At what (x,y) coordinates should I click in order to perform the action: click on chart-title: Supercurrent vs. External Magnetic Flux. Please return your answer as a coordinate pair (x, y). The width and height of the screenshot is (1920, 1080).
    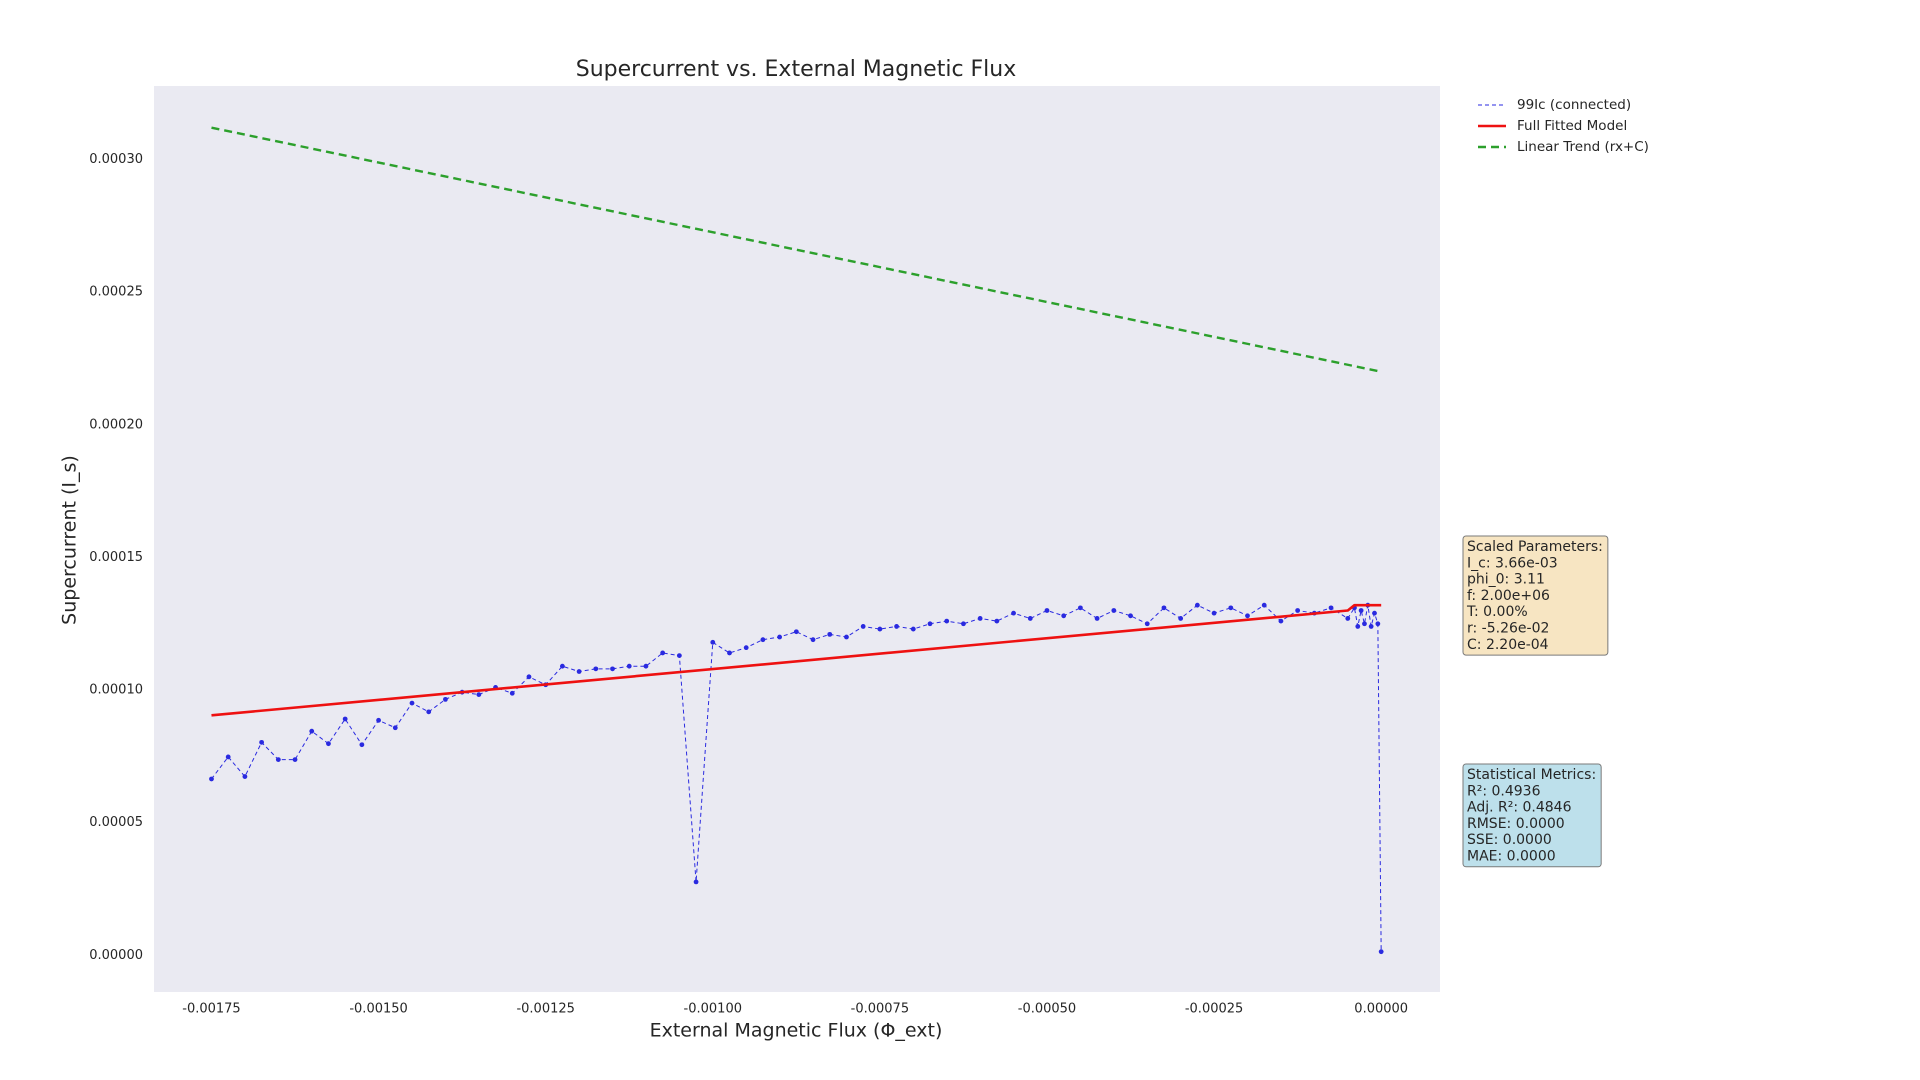
    Looking at the image, I should click on (796, 69).